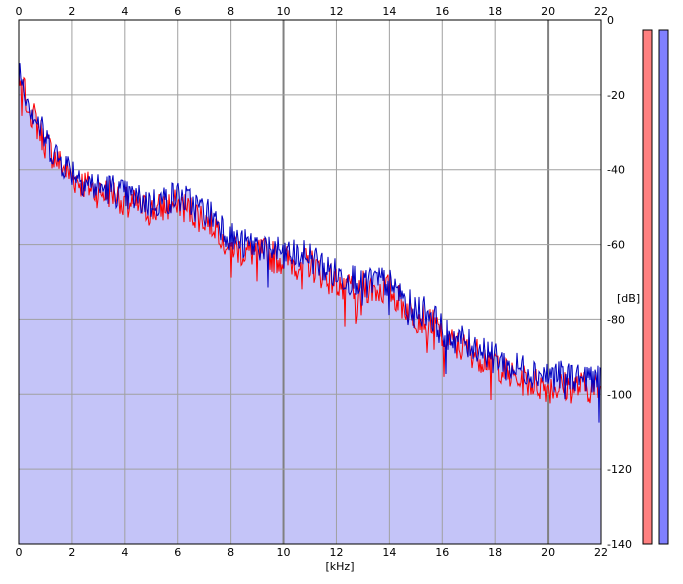 The image size is (683, 584). What do you see at coordinates (389, 552) in the screenshot?
I see `x-tick-label-bottom: 14` at bounding box center [389, 552].